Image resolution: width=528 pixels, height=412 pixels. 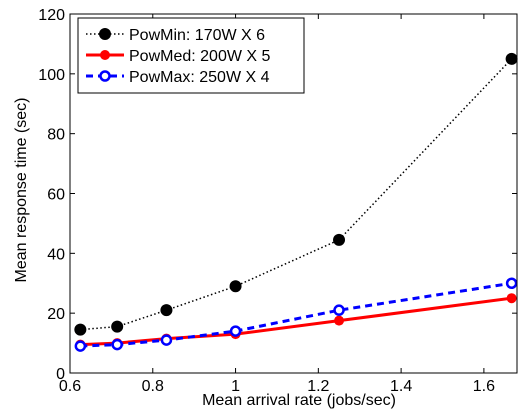 What do you see at coordinates (200, 56) in the screenshot?
I see `legend-label: PowMed: 200W X 5` at bounding box center [200, 56].